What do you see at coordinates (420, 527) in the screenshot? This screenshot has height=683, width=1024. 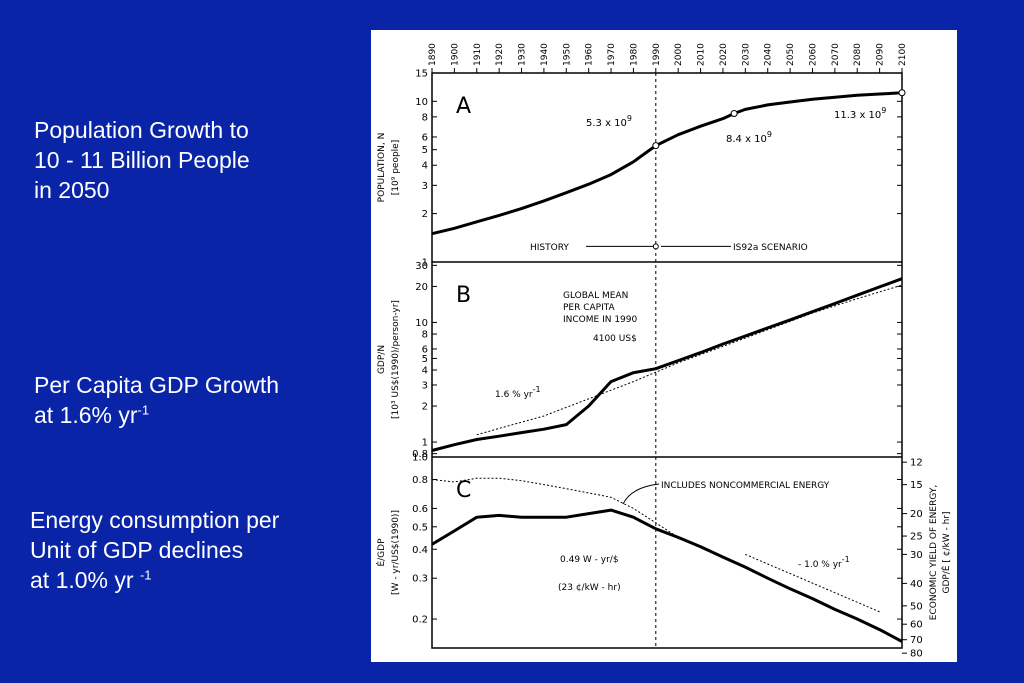 I see `y-tick-label: 0.5` at bounding box center [420, 527].